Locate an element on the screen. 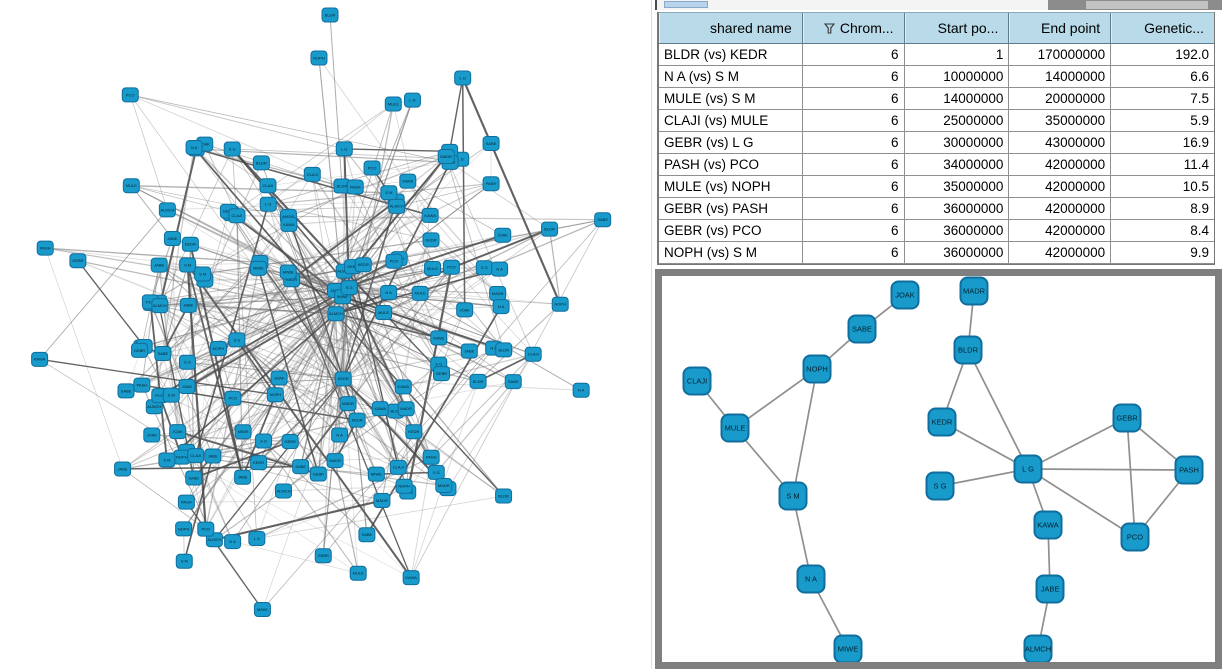 Image resolution: width=1222 pixels, height=669 pixels. network-node: SABE is located at coordinates (301, 467).